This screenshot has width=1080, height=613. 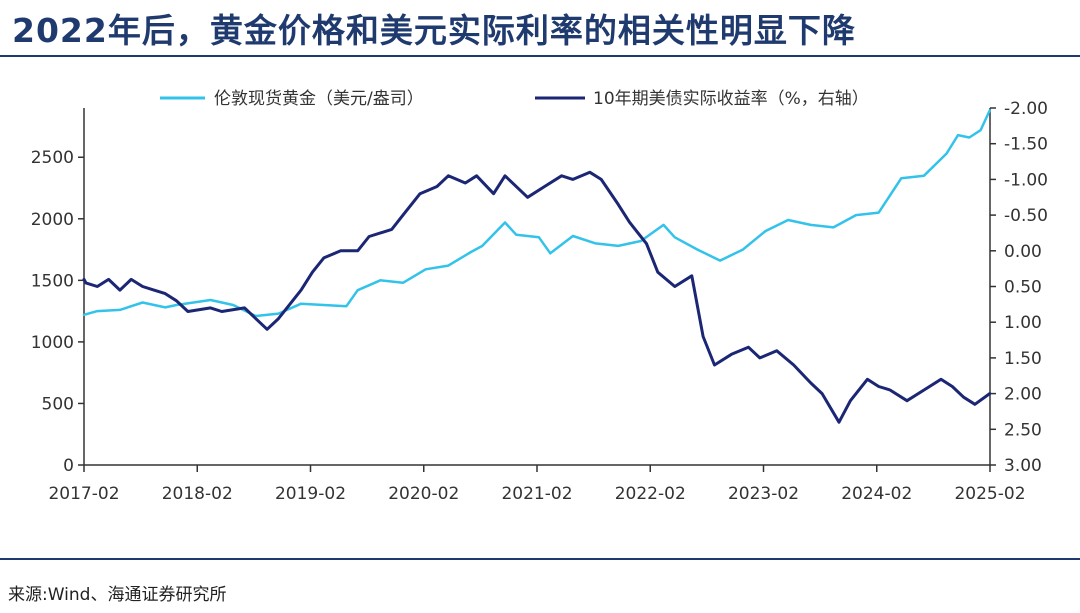 What do you see at coordinates (52, 343) in the screenshot?
I see `left-axis-tick-label: 1000` at bounding box center [52, 343].